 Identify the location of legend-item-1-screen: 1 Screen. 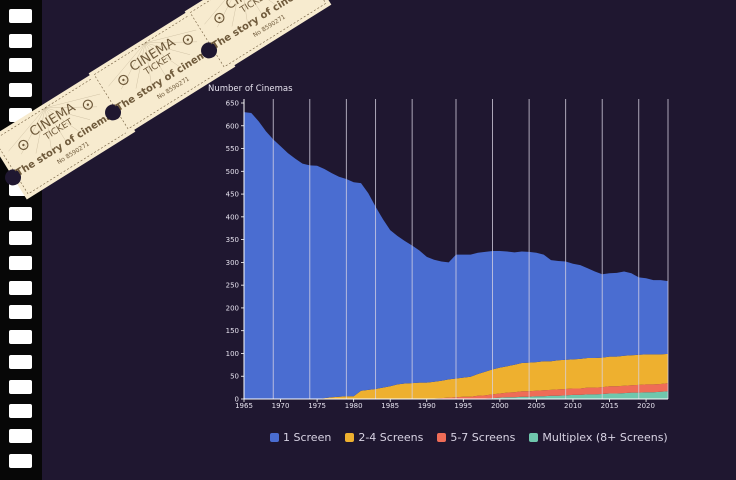
(300, 437).